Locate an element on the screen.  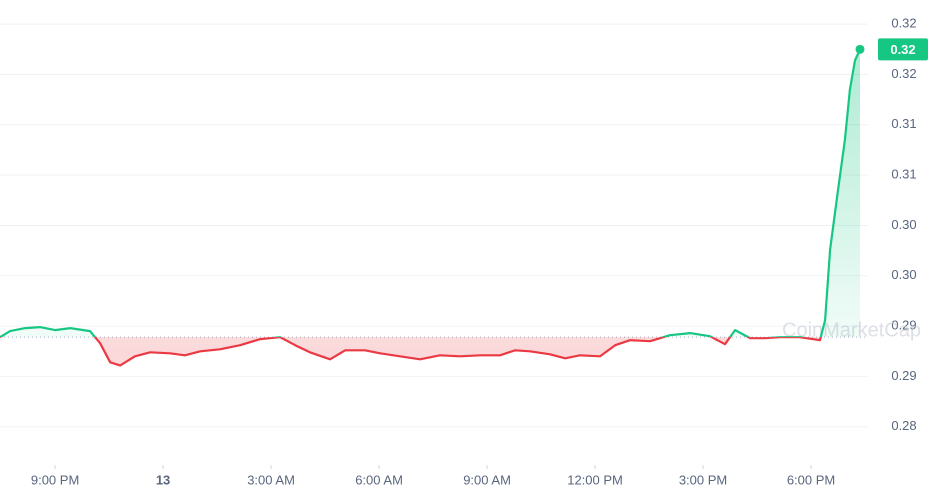
x-tick-label: 12:00 PM is located at coordinates (595, 479).